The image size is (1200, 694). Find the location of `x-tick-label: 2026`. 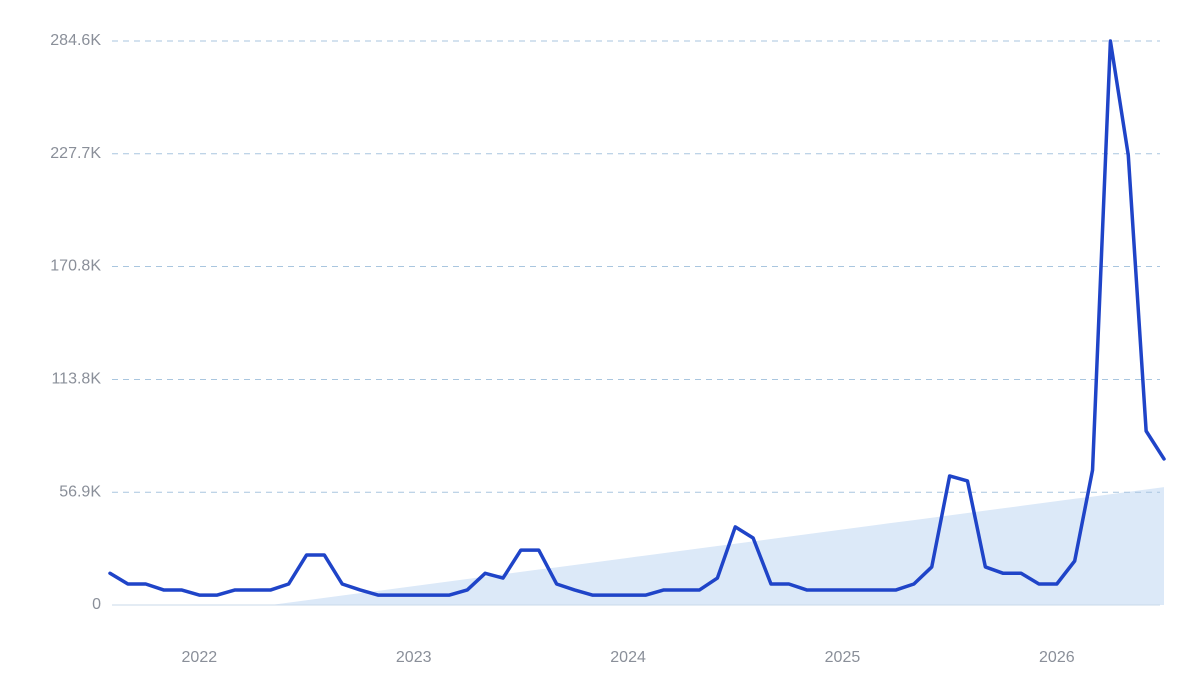

x-tick-label: 2026 is located at coordinates (1057, 657).